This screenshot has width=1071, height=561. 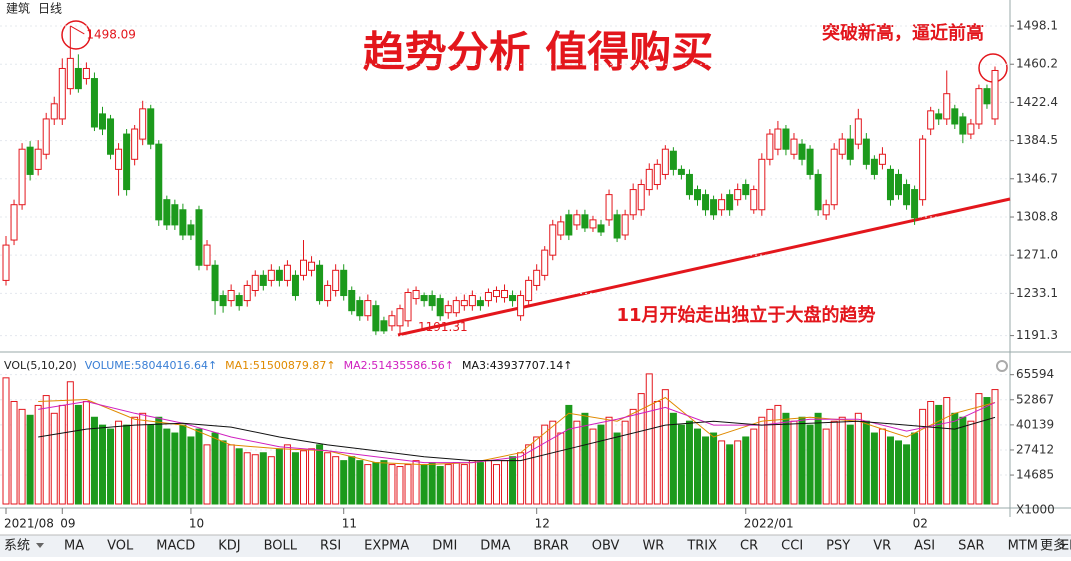 I want to click on indicator-tab: BRAR, so click(x=550, y=546).